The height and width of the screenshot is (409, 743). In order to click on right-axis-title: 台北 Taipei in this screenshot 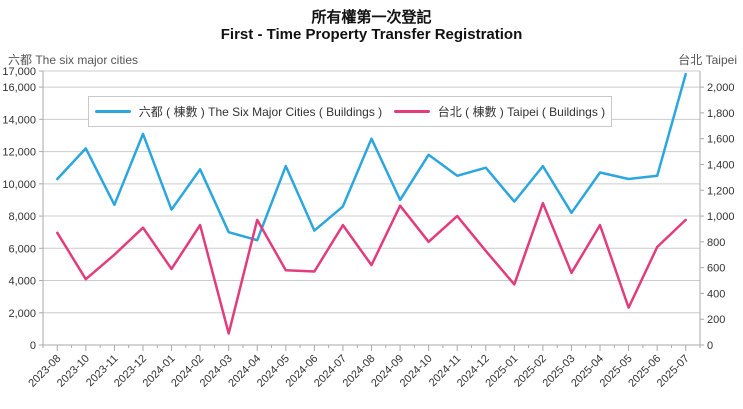, I will do `click(707, 60)`.